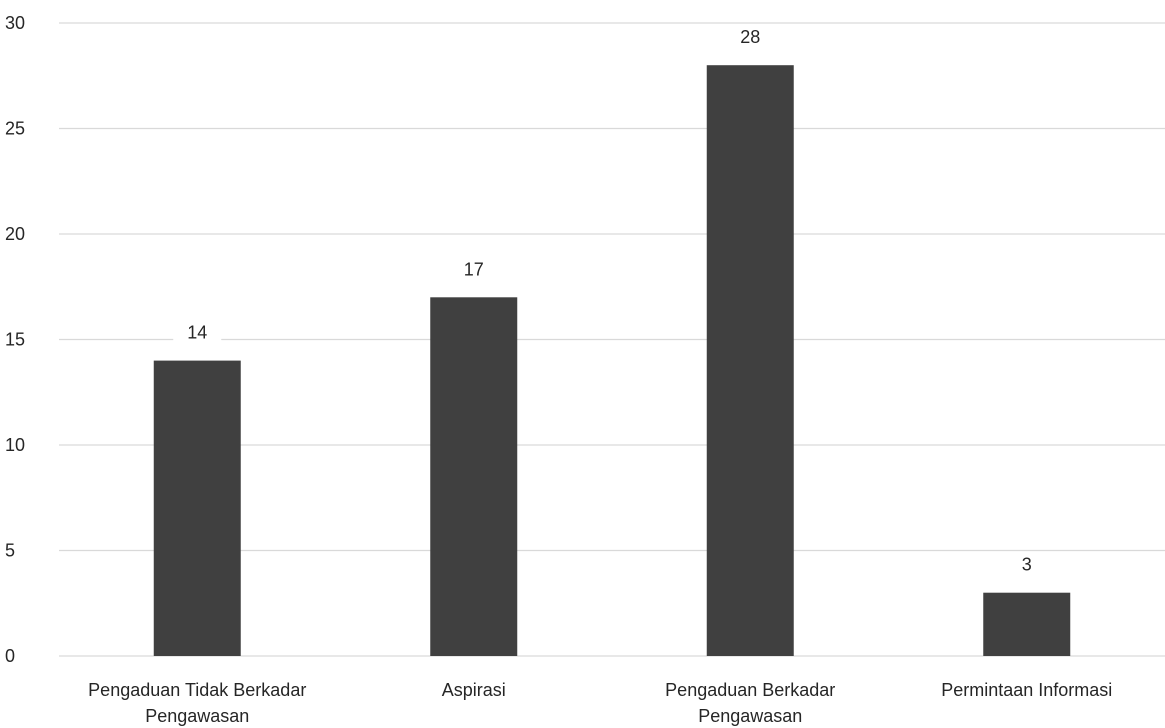 The image size is (1165, 728). I want to click on data-label: 28, so click(750, 37).